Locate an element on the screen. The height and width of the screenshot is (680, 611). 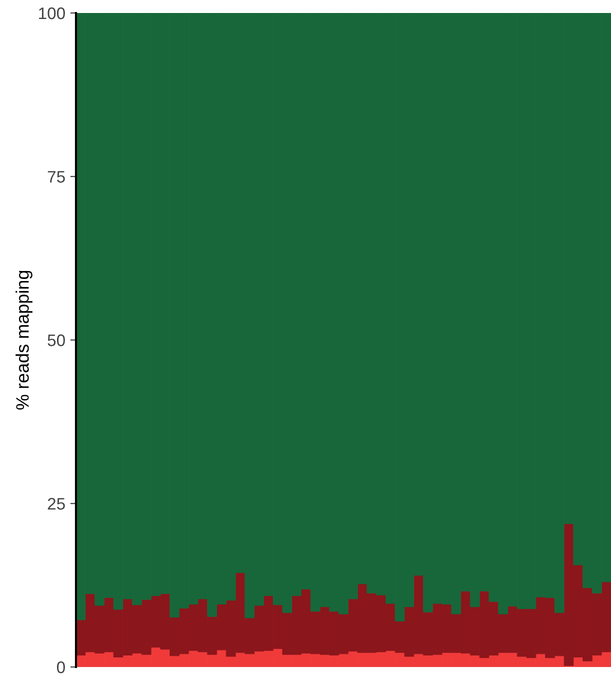
y-tick-label: 25 is located at coordinates (56, 504).